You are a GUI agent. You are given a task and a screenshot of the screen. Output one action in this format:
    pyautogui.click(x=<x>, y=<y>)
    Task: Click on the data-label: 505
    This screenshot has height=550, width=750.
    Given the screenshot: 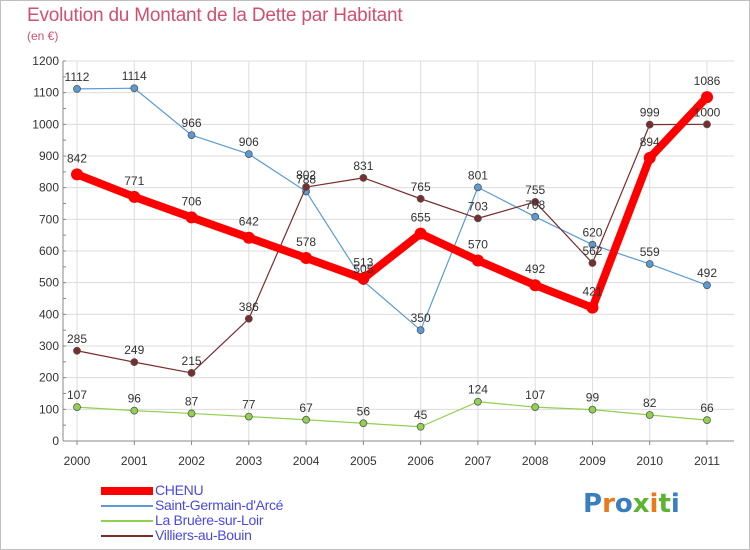 What is the action you would take?
    pyautogui.click(x=363, y=269)
    